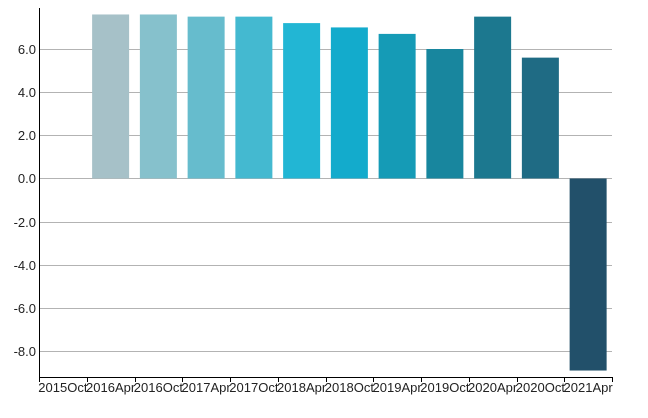 Image resolution: width=648 pixels, height=418 pixels. Describe the element at coordinates (25, 222) in the screenshot. I see `y-tick-label: -2.0` at that location.